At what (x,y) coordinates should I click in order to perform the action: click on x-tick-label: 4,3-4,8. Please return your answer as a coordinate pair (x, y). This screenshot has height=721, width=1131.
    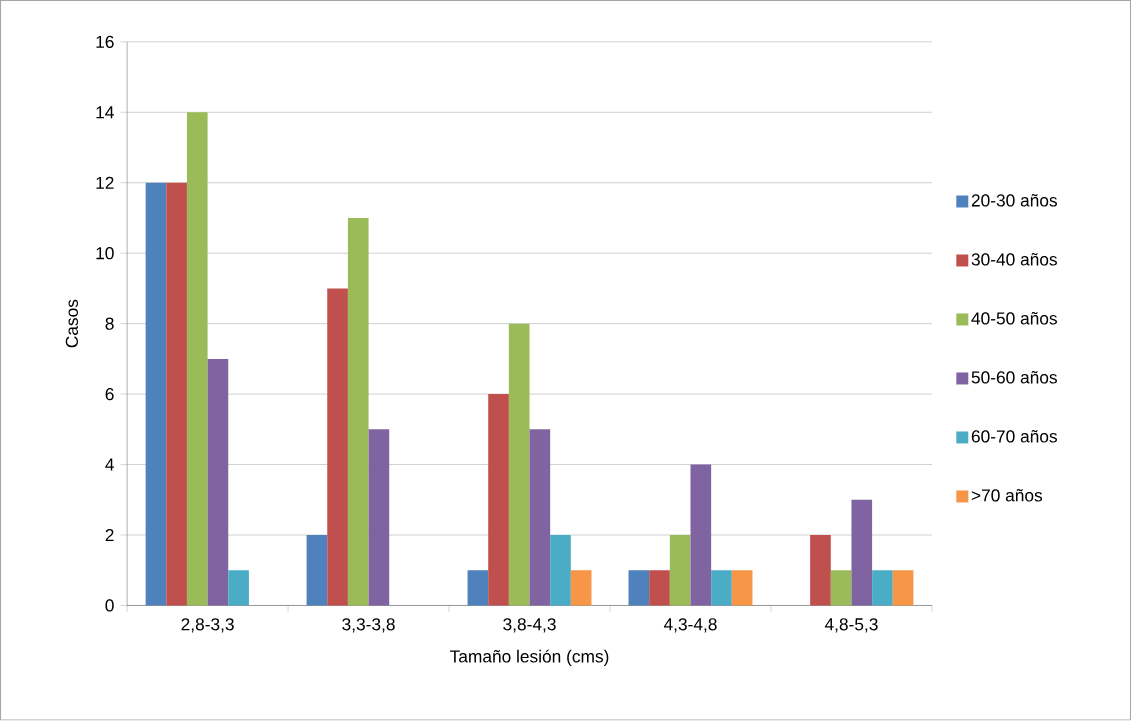
    Looking at the image, I should click on (690, 625).